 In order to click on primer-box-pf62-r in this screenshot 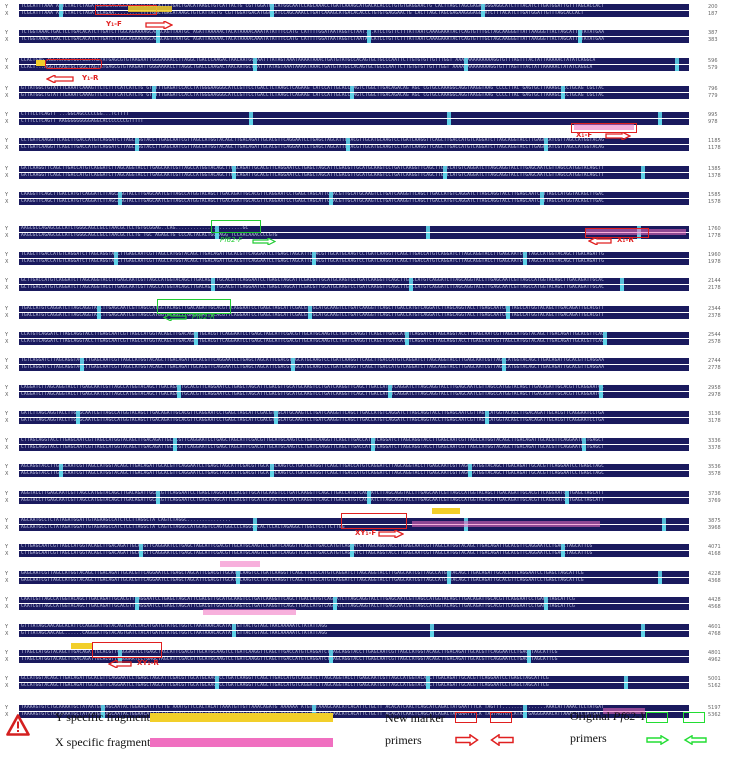, I will do `click(194, 306)`.